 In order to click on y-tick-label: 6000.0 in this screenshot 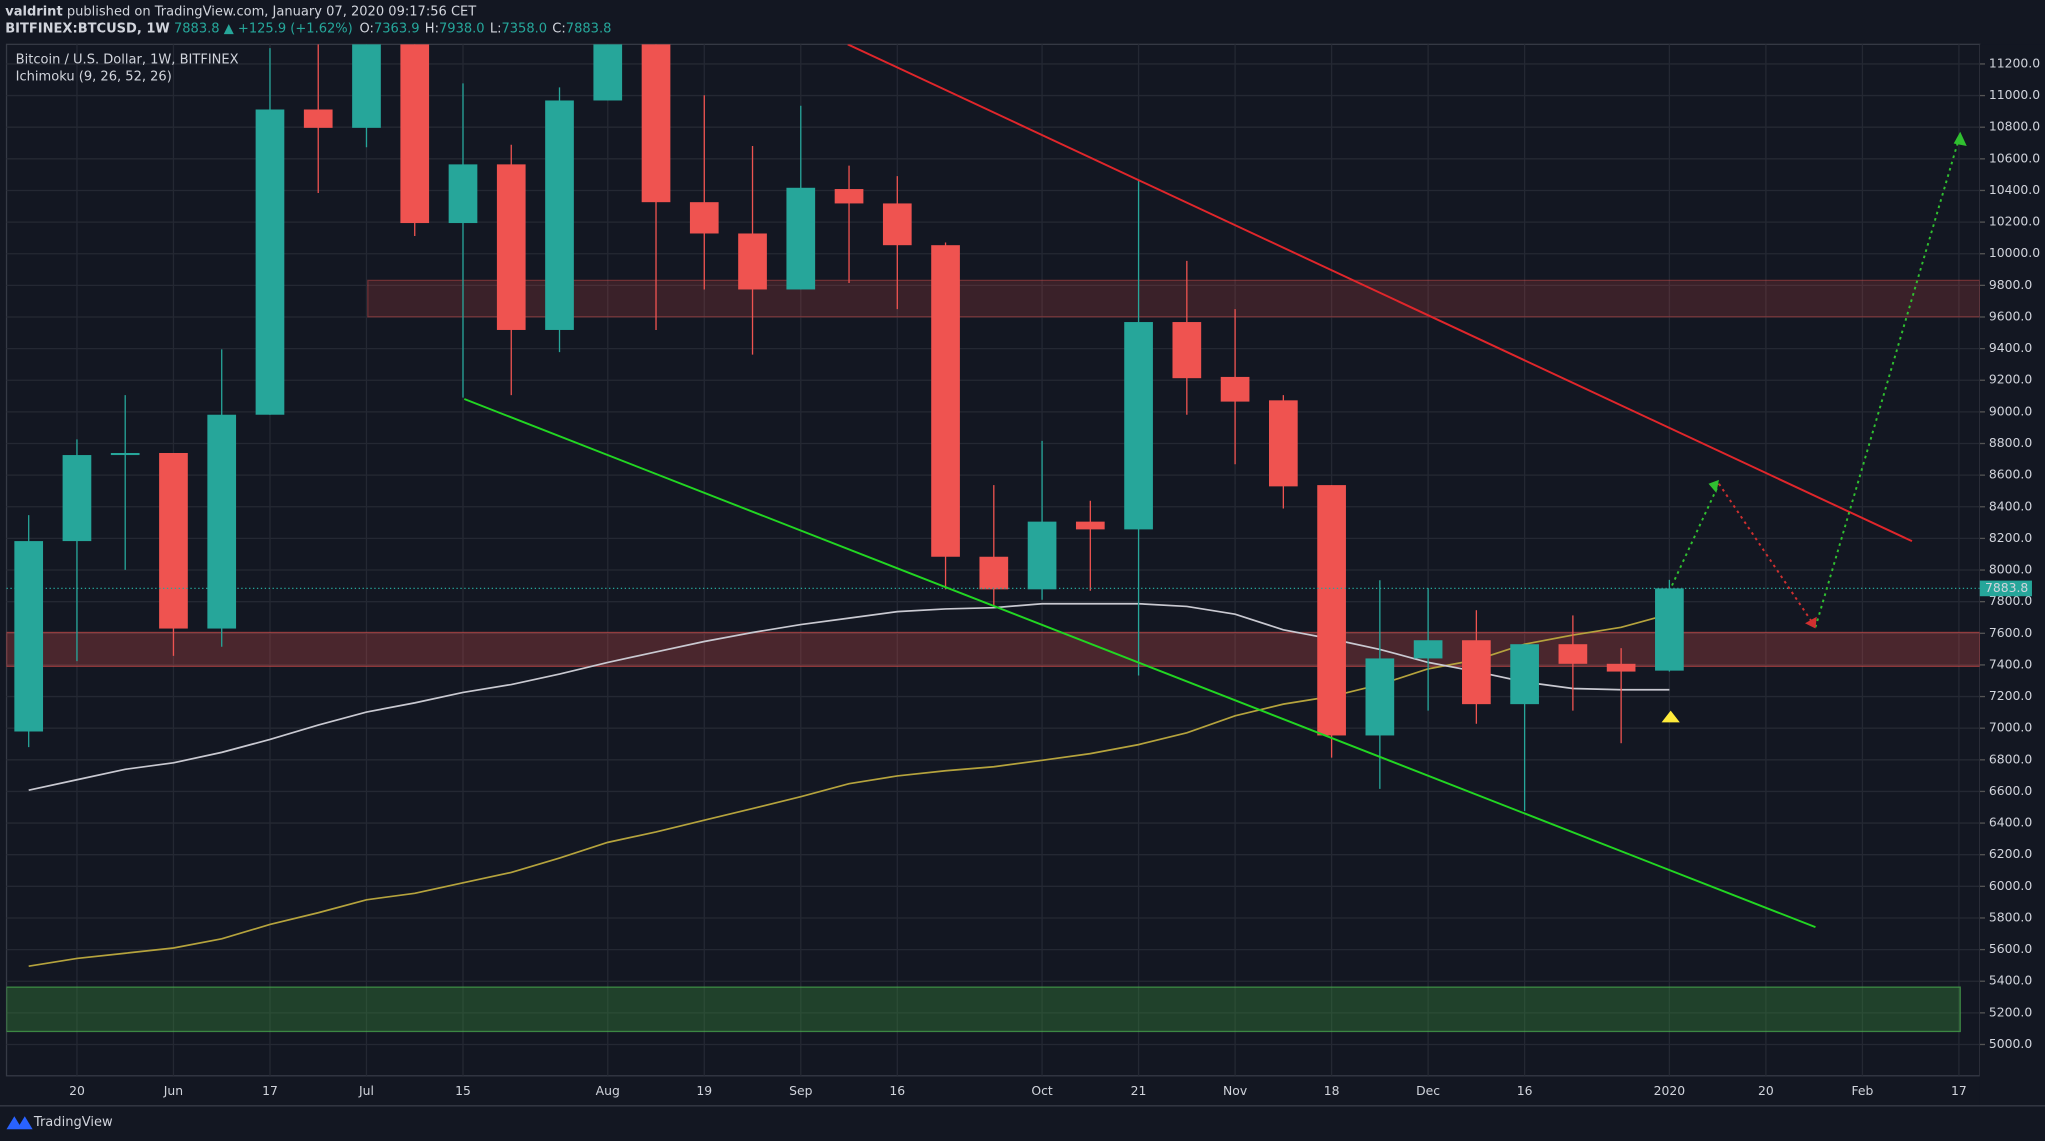, I will do `click(2010, 886)`.